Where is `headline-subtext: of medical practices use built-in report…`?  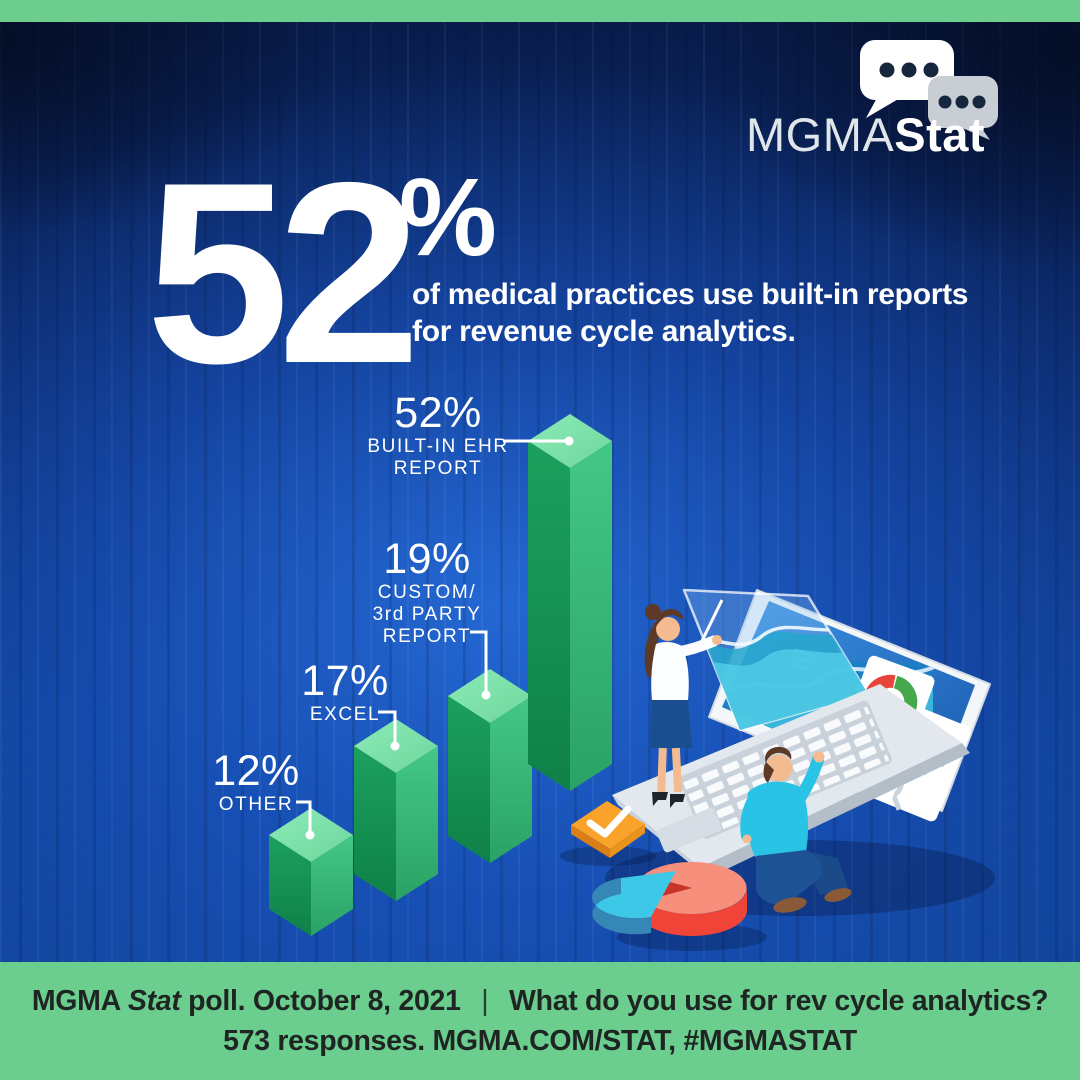
headline-subtext: of medical practices use built-in report… is located at coordinates (690, 313).